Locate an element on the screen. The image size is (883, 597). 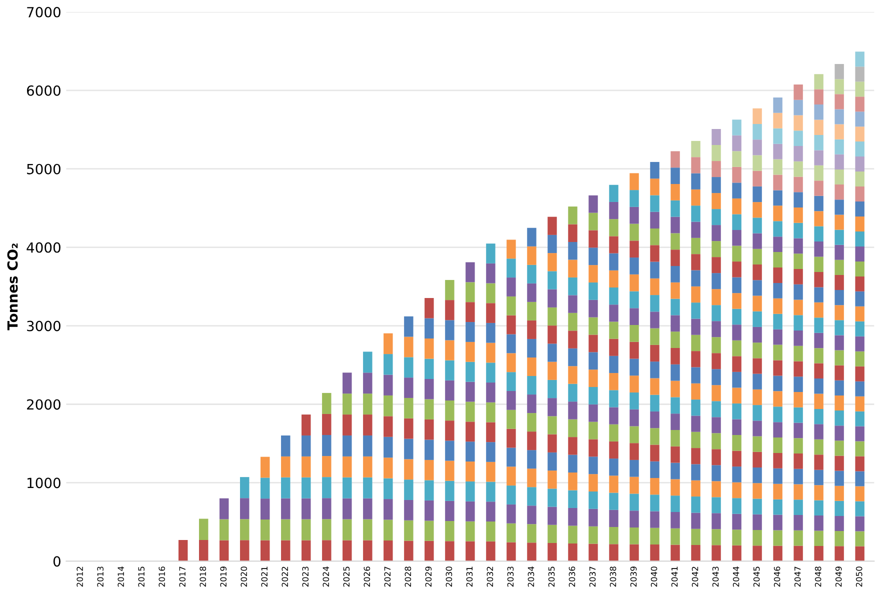
y-tick-label: 5000 is located at coordinates (43, 169).